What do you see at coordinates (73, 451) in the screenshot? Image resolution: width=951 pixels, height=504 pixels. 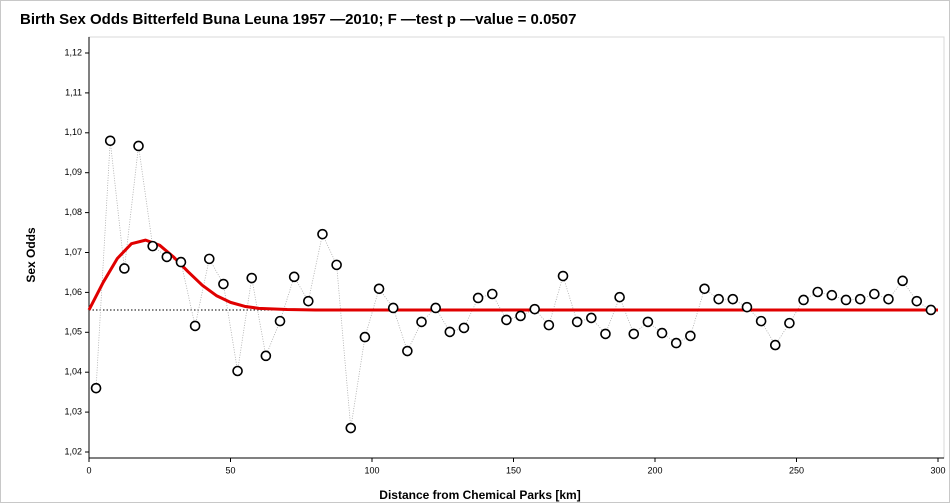 I see `y-tick-label: 1,02` at bounding box center [73, 451].